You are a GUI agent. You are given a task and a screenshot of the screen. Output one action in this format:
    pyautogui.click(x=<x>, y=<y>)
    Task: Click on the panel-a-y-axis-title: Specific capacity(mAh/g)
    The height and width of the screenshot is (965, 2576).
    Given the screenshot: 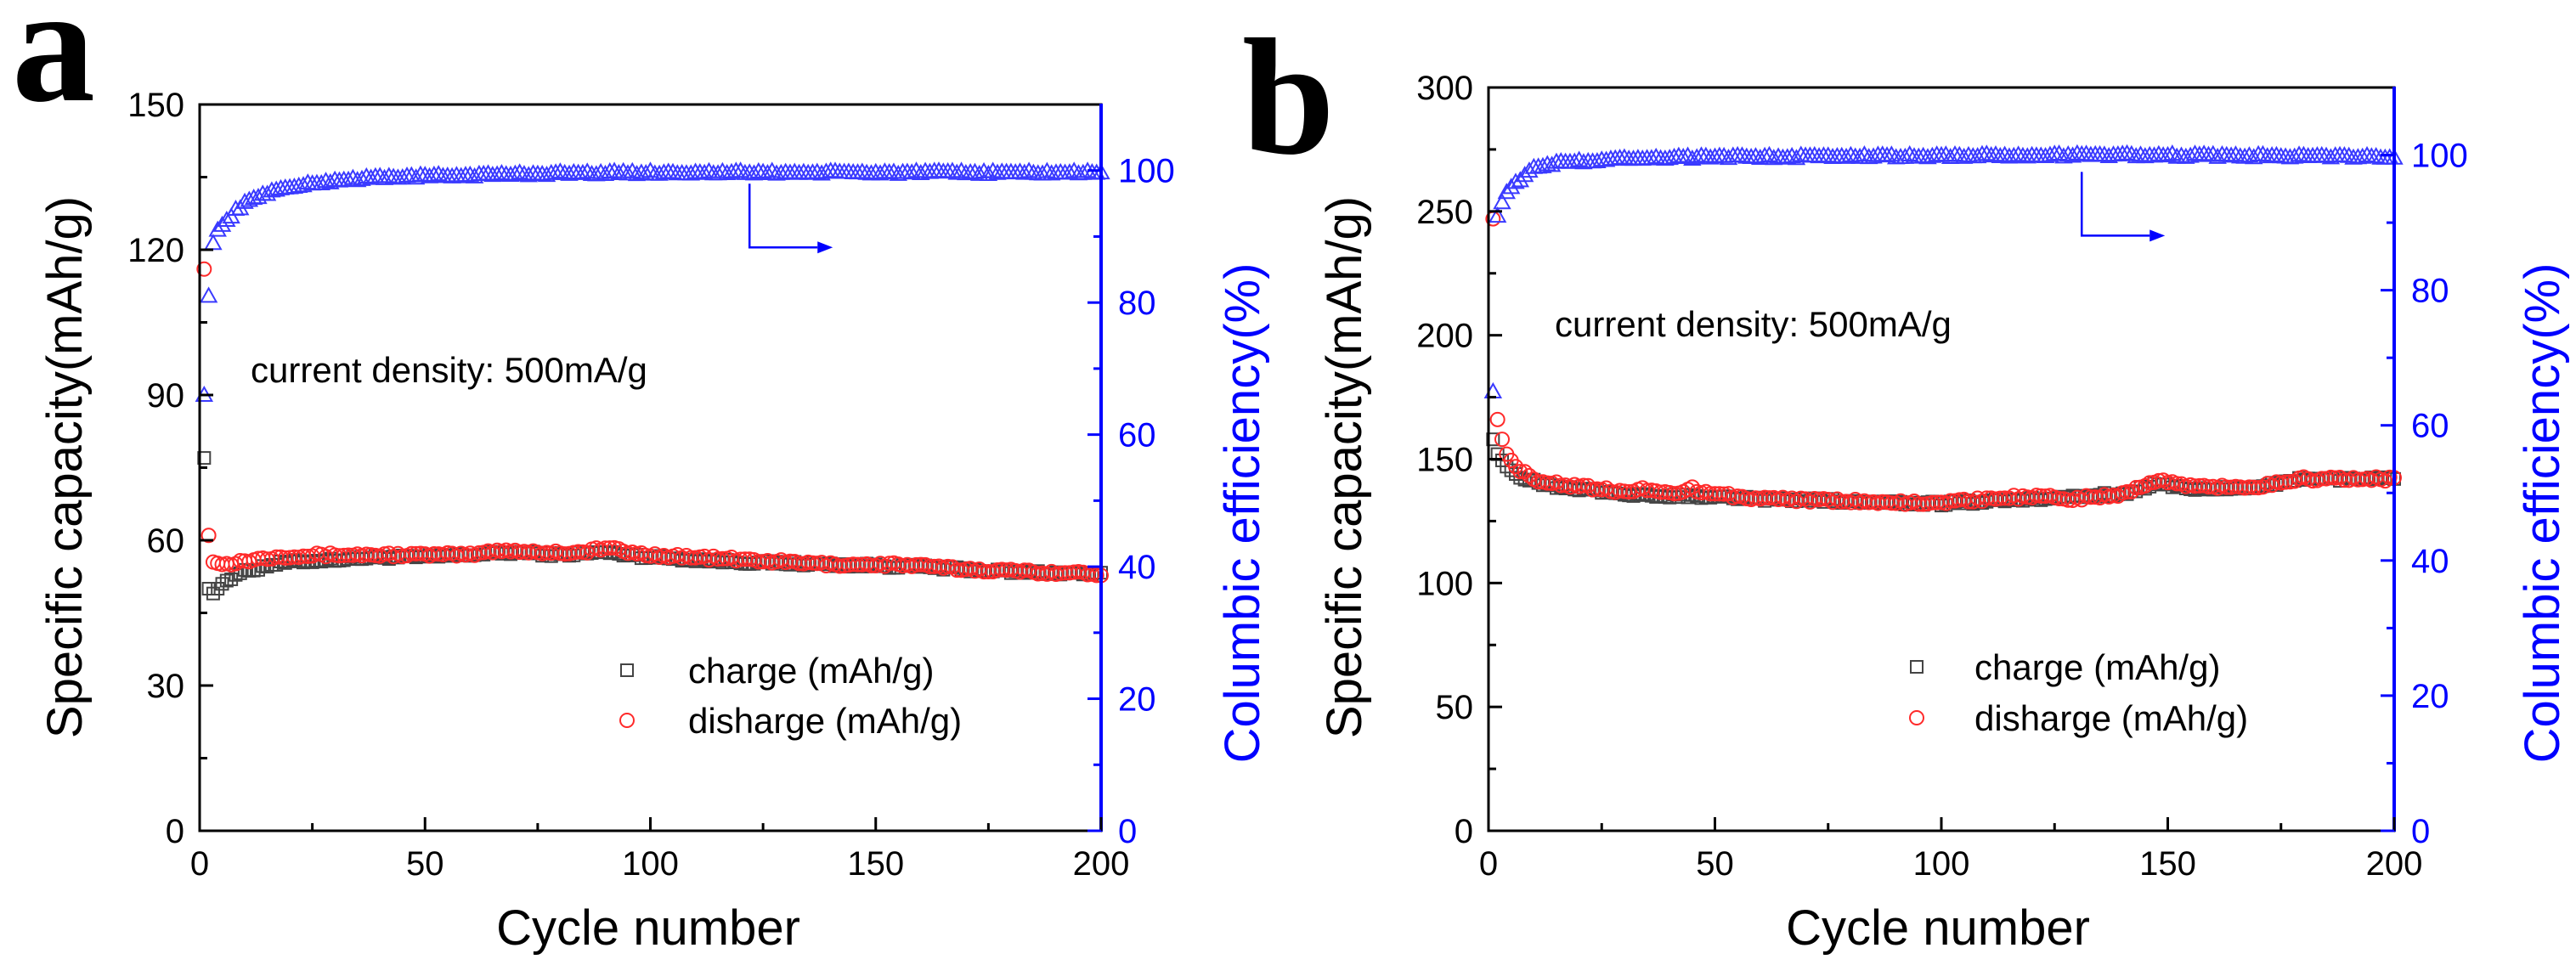 What is the action you would take?
    pyautogui.click(x=65, y=467)
    